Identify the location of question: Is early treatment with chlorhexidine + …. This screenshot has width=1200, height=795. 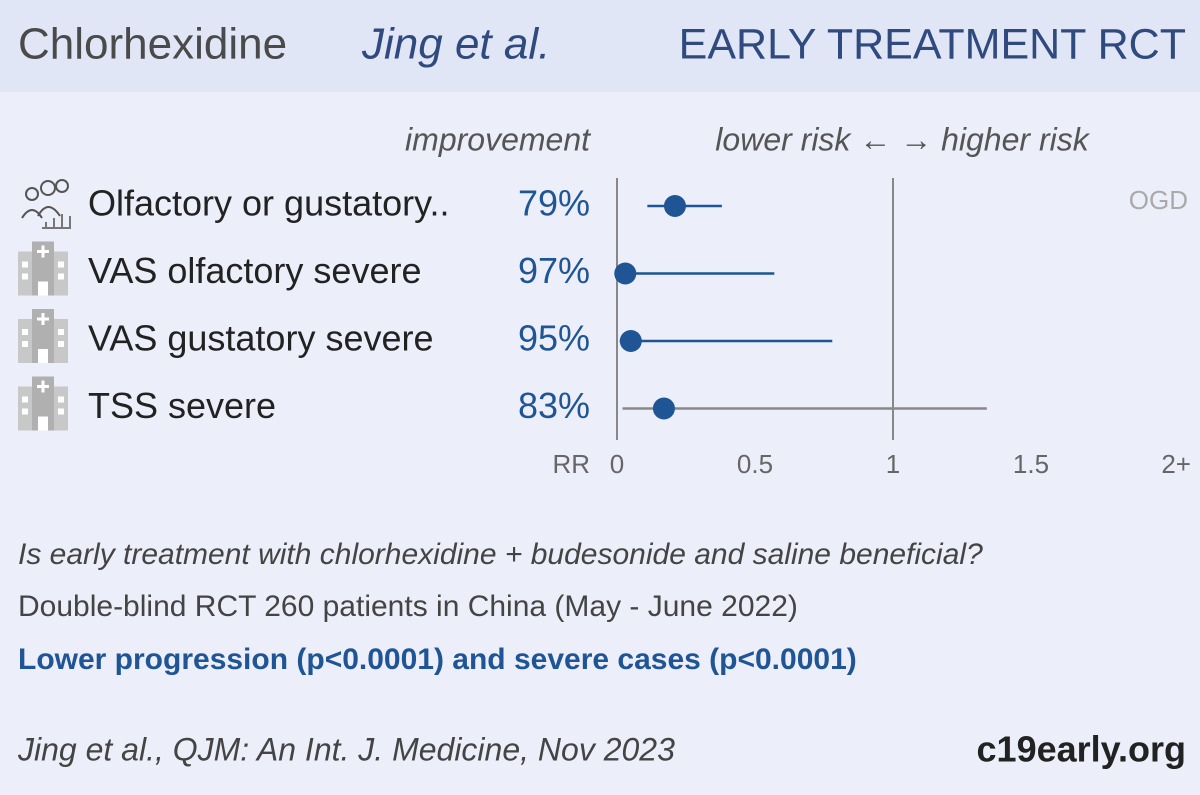
(500, 554).